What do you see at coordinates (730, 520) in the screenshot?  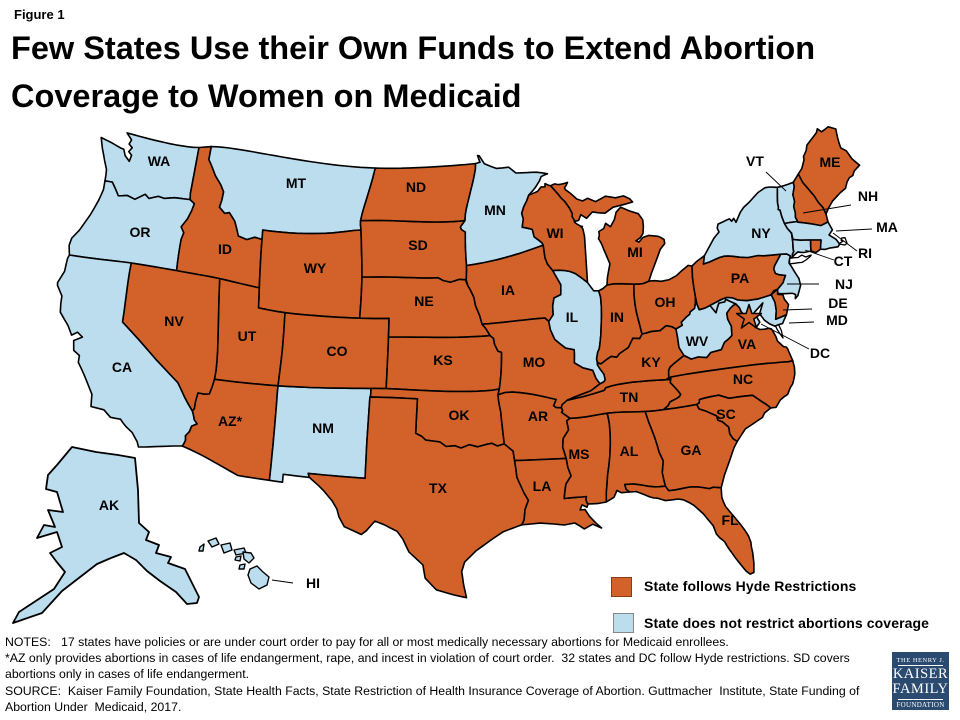 I see `svg-text: FL` at bounding box center [730, 520].